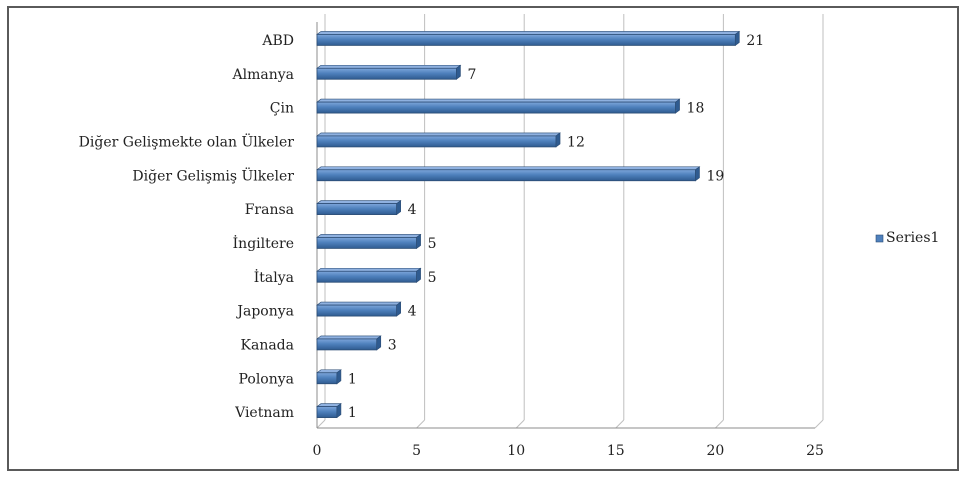  I want to click on category-label: Almanya, so click(263, 75).